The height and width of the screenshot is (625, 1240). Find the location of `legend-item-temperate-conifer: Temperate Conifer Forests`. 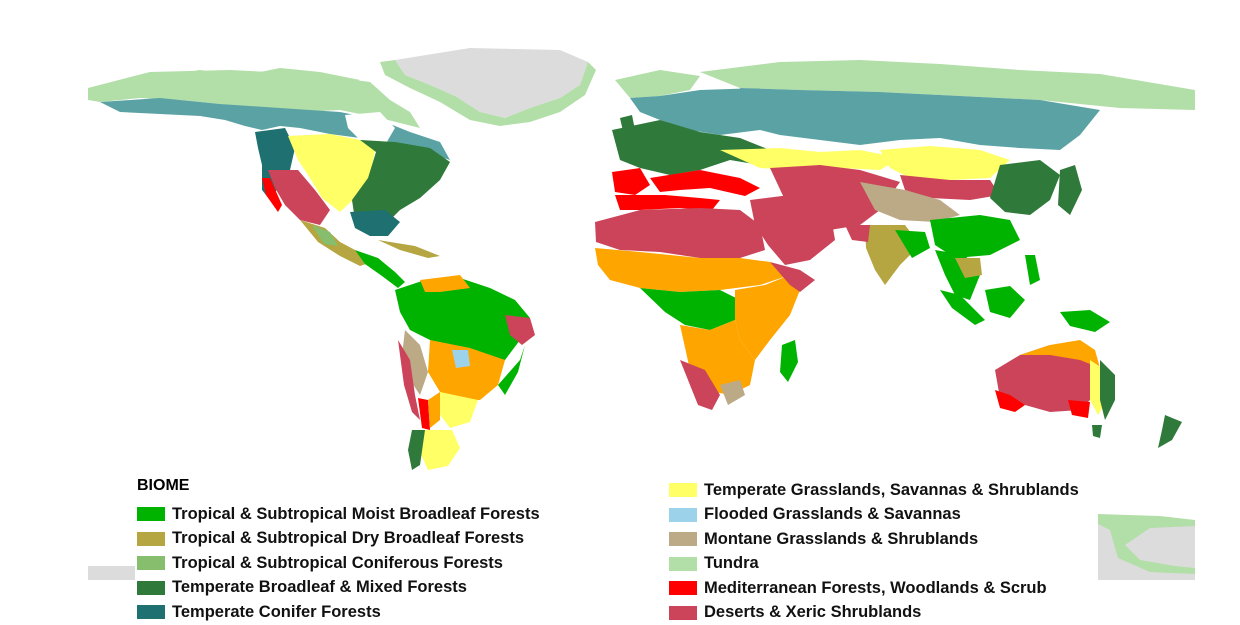

legend-item-temperate-conifer: Temperate Conifer Forests is located at coordinates (338, 612).